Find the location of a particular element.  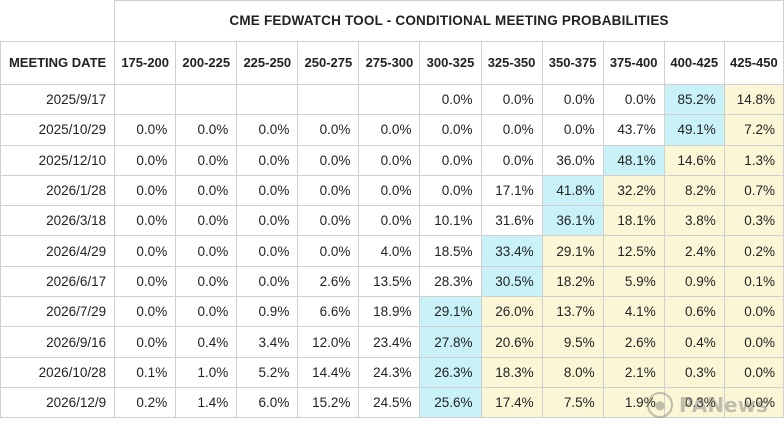

probability-cell: 17.4% is located at coordinates (511, 402).